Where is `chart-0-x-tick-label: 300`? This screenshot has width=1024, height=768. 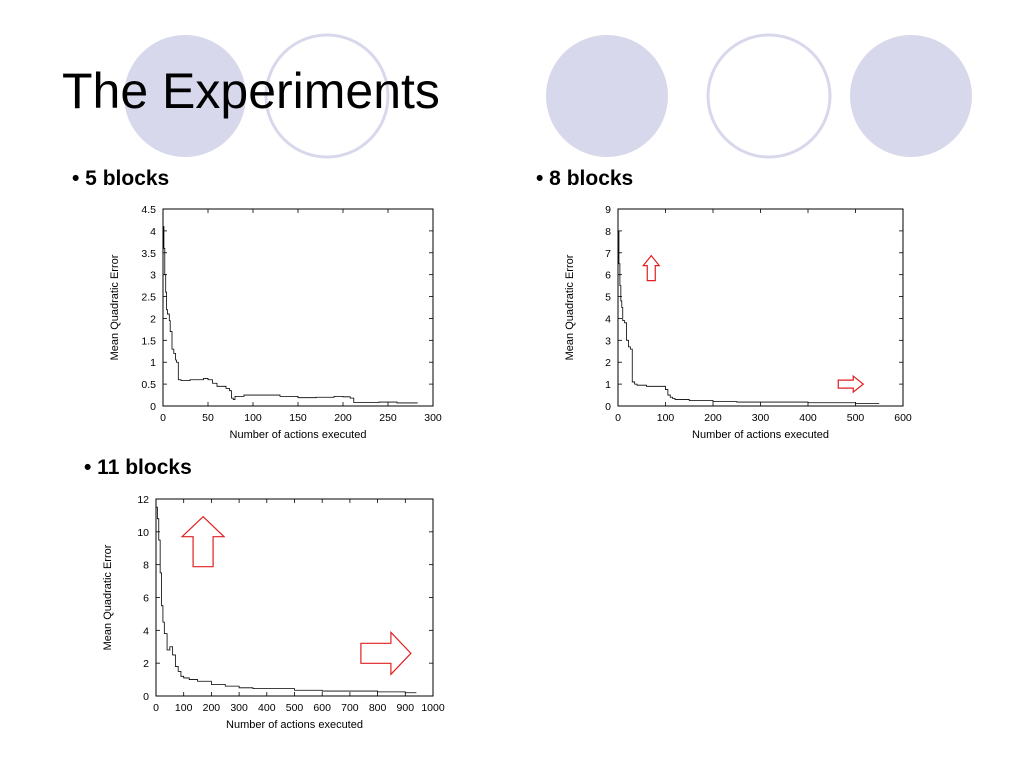
chart-0-x-tick-label: 300 is located at coordinates (433, 418).